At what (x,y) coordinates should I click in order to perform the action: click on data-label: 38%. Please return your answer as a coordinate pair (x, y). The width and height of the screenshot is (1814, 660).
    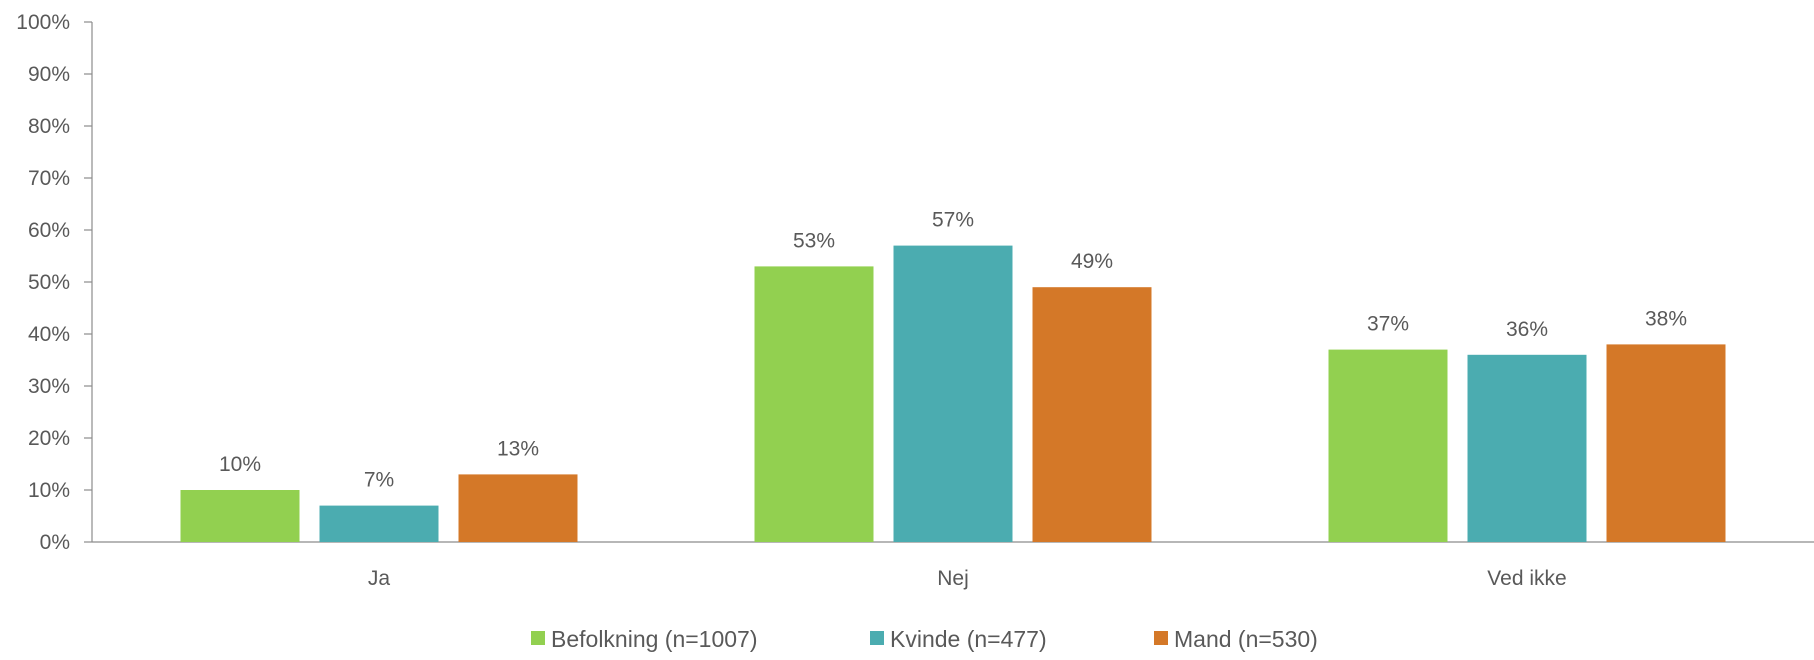
    Looking at the image, I should click on (1666, 318).